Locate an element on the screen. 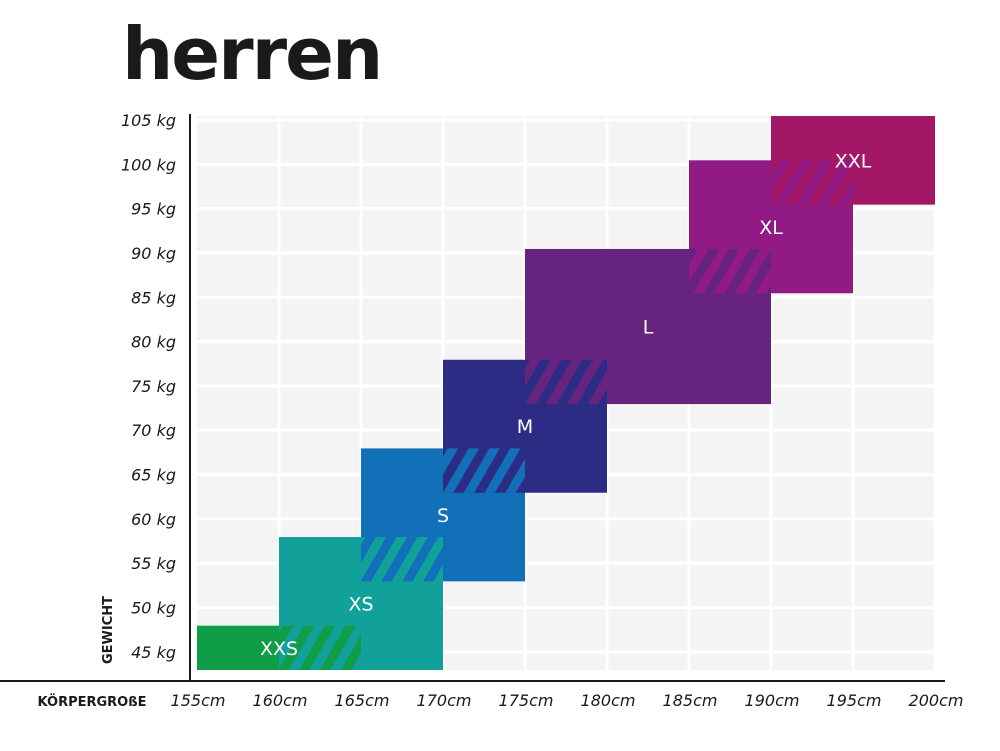 The width and height of the screenshot is (1000, 751). x-tick-label: 195cm is located at coordinates (854, 700).